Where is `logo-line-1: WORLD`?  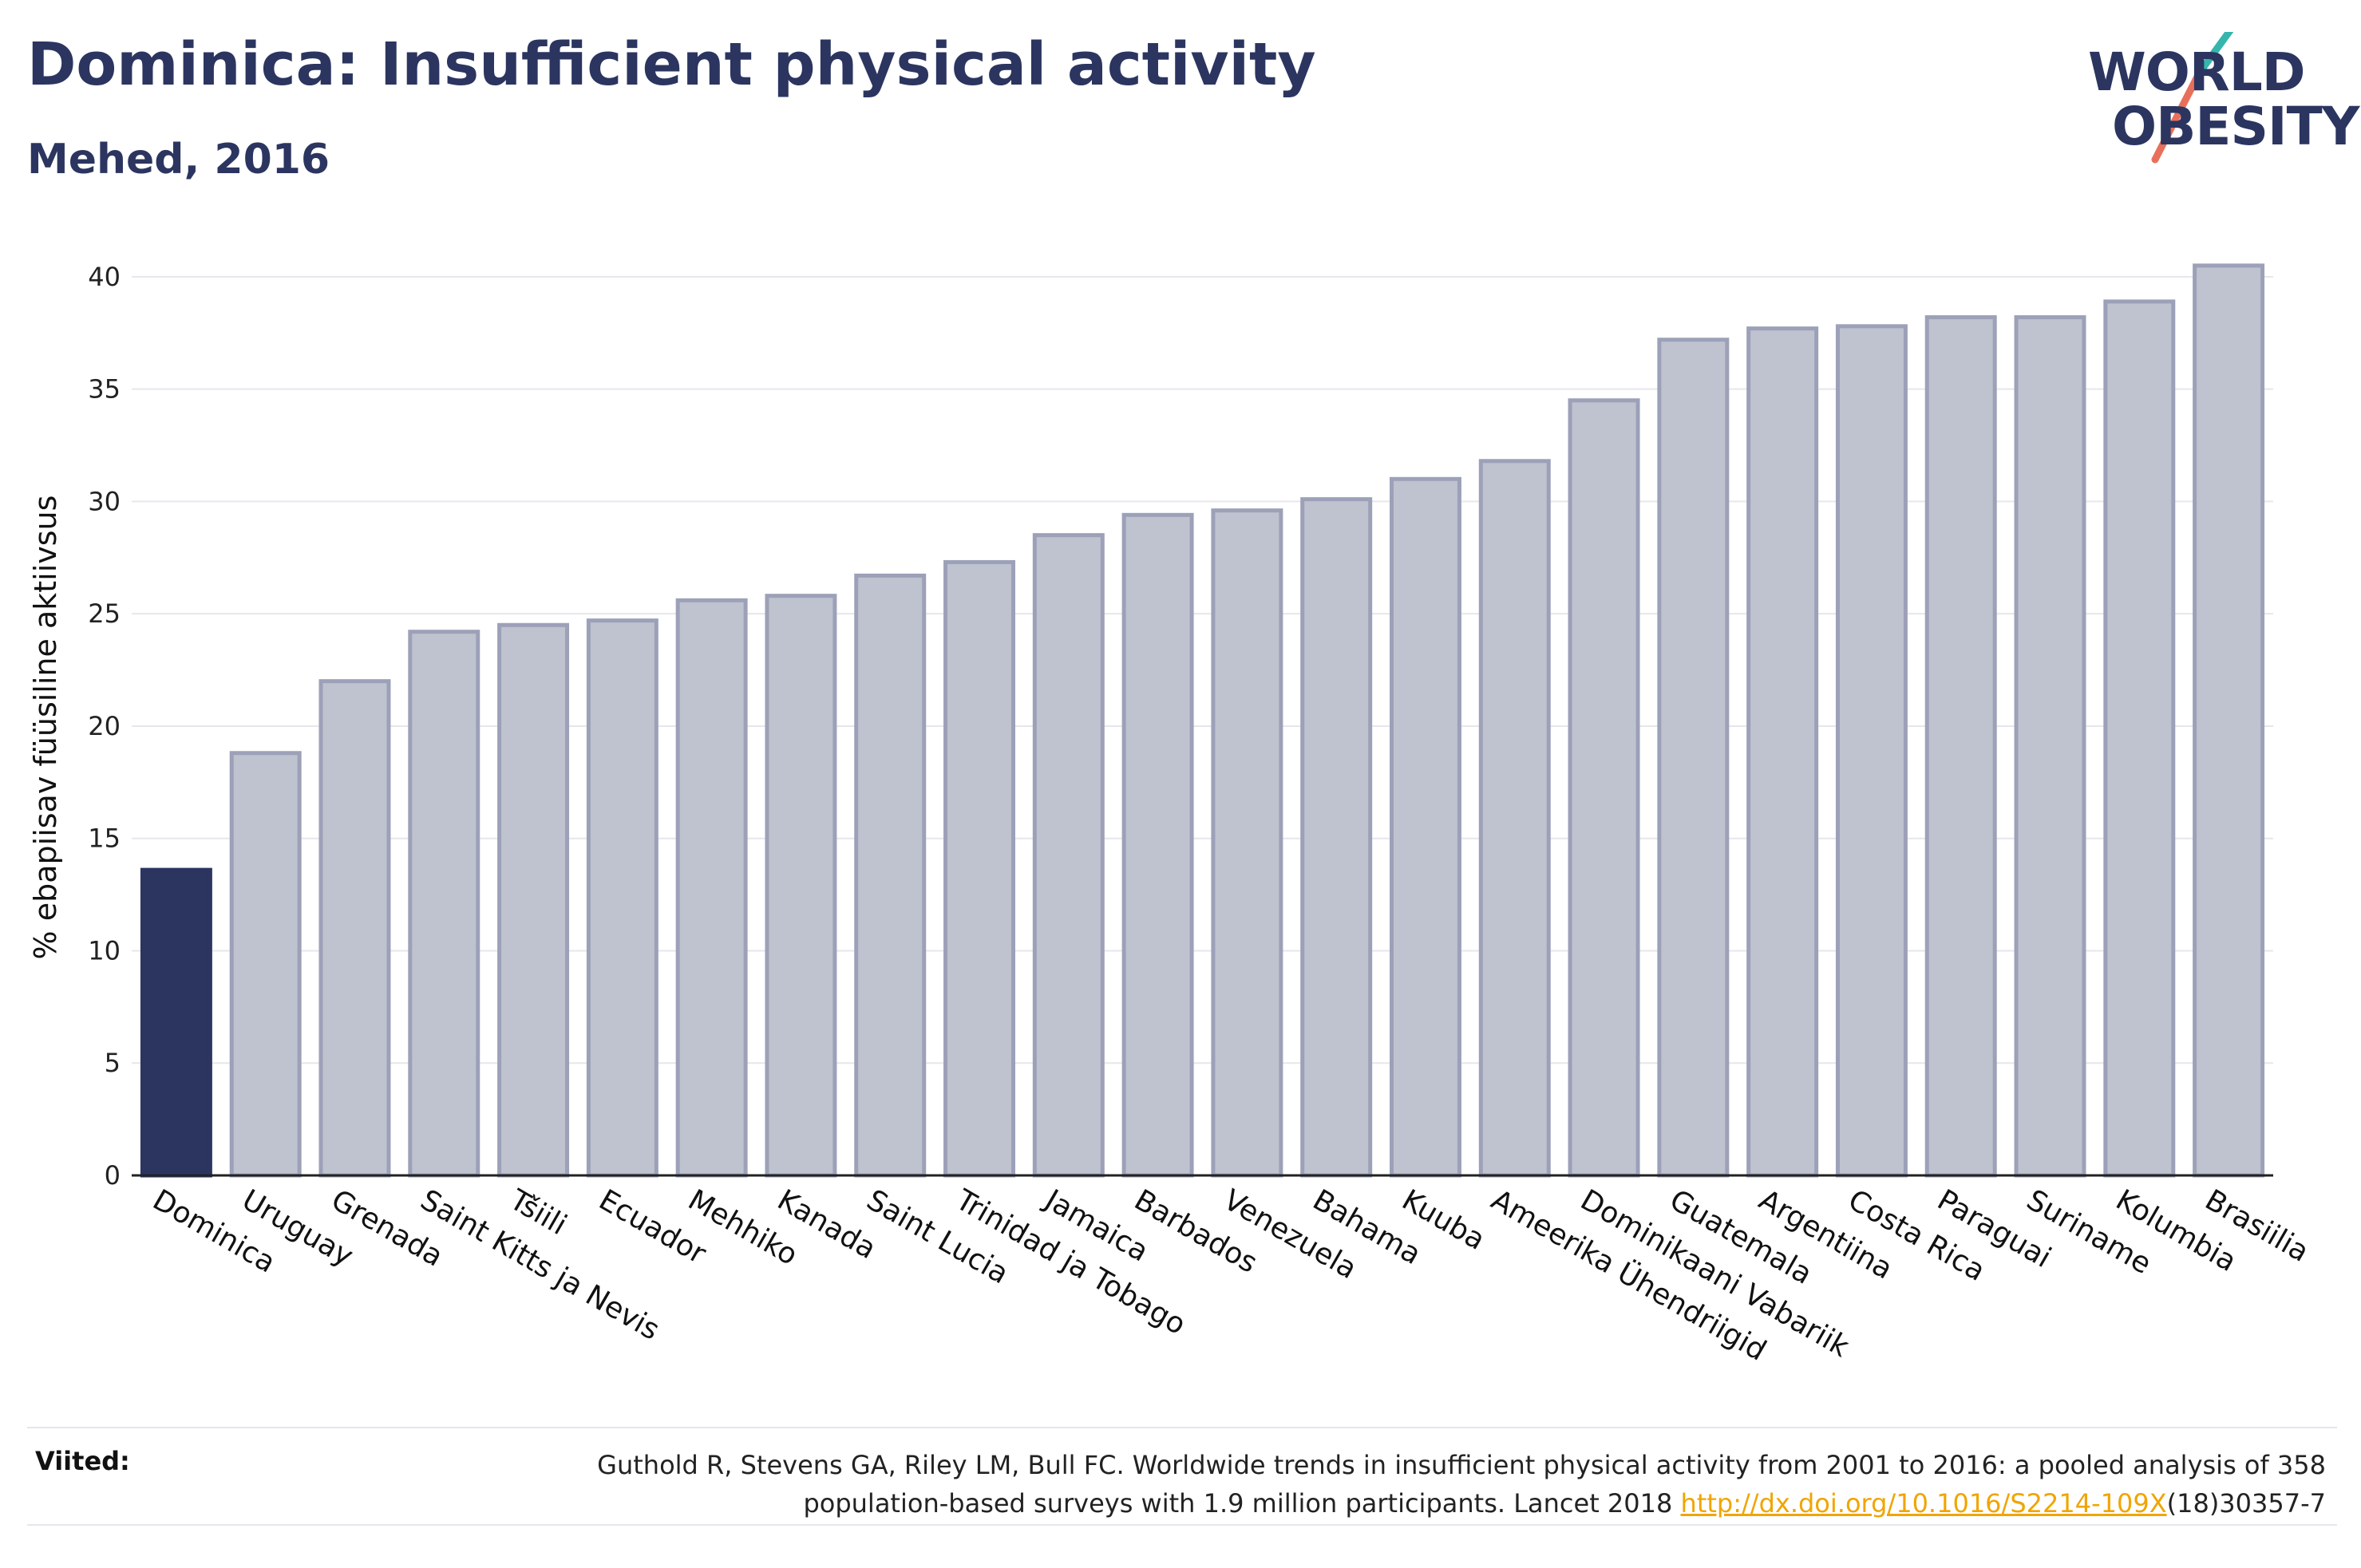 logo-line-1: WORLD is located at coordinates (2197, 72).